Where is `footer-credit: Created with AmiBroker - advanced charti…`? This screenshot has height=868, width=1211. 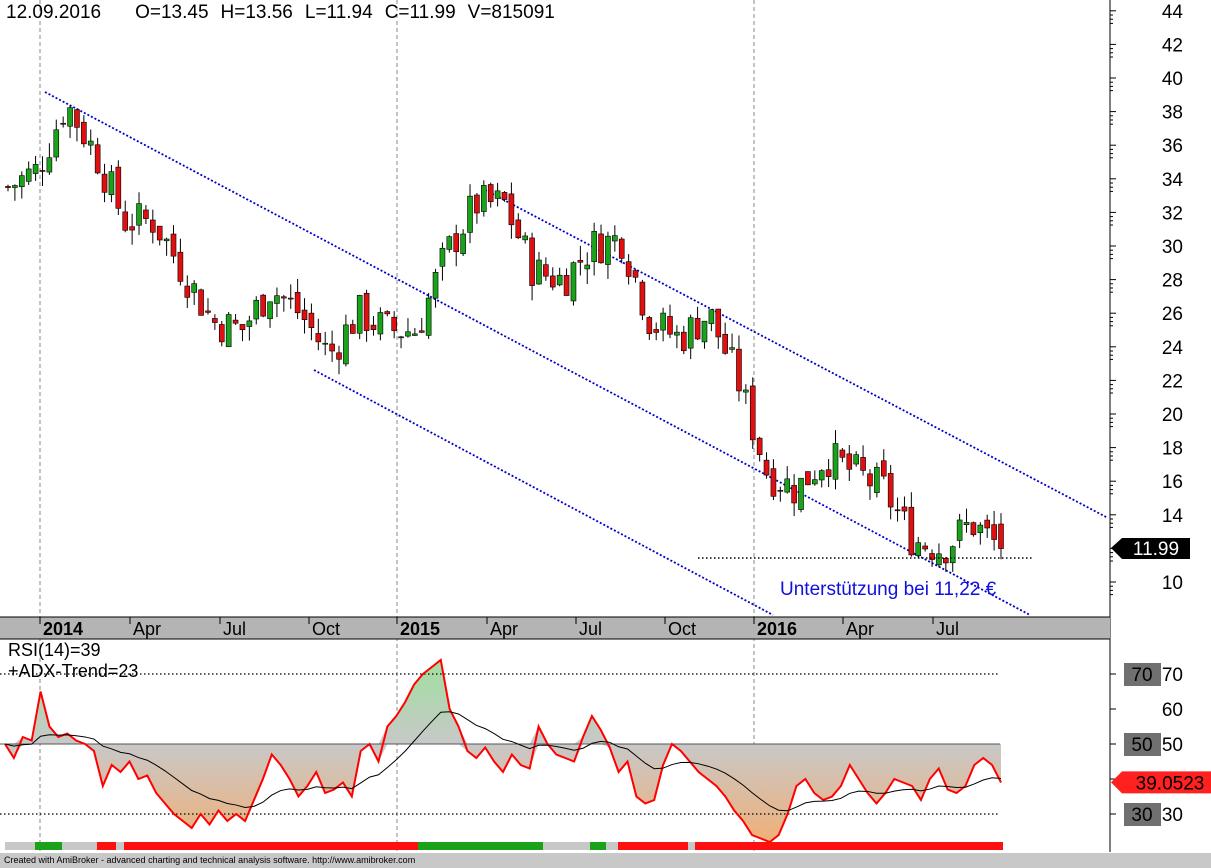 footer-credit: Created with AmiBroker - advanced charti… is located at coordinates (605, 860).